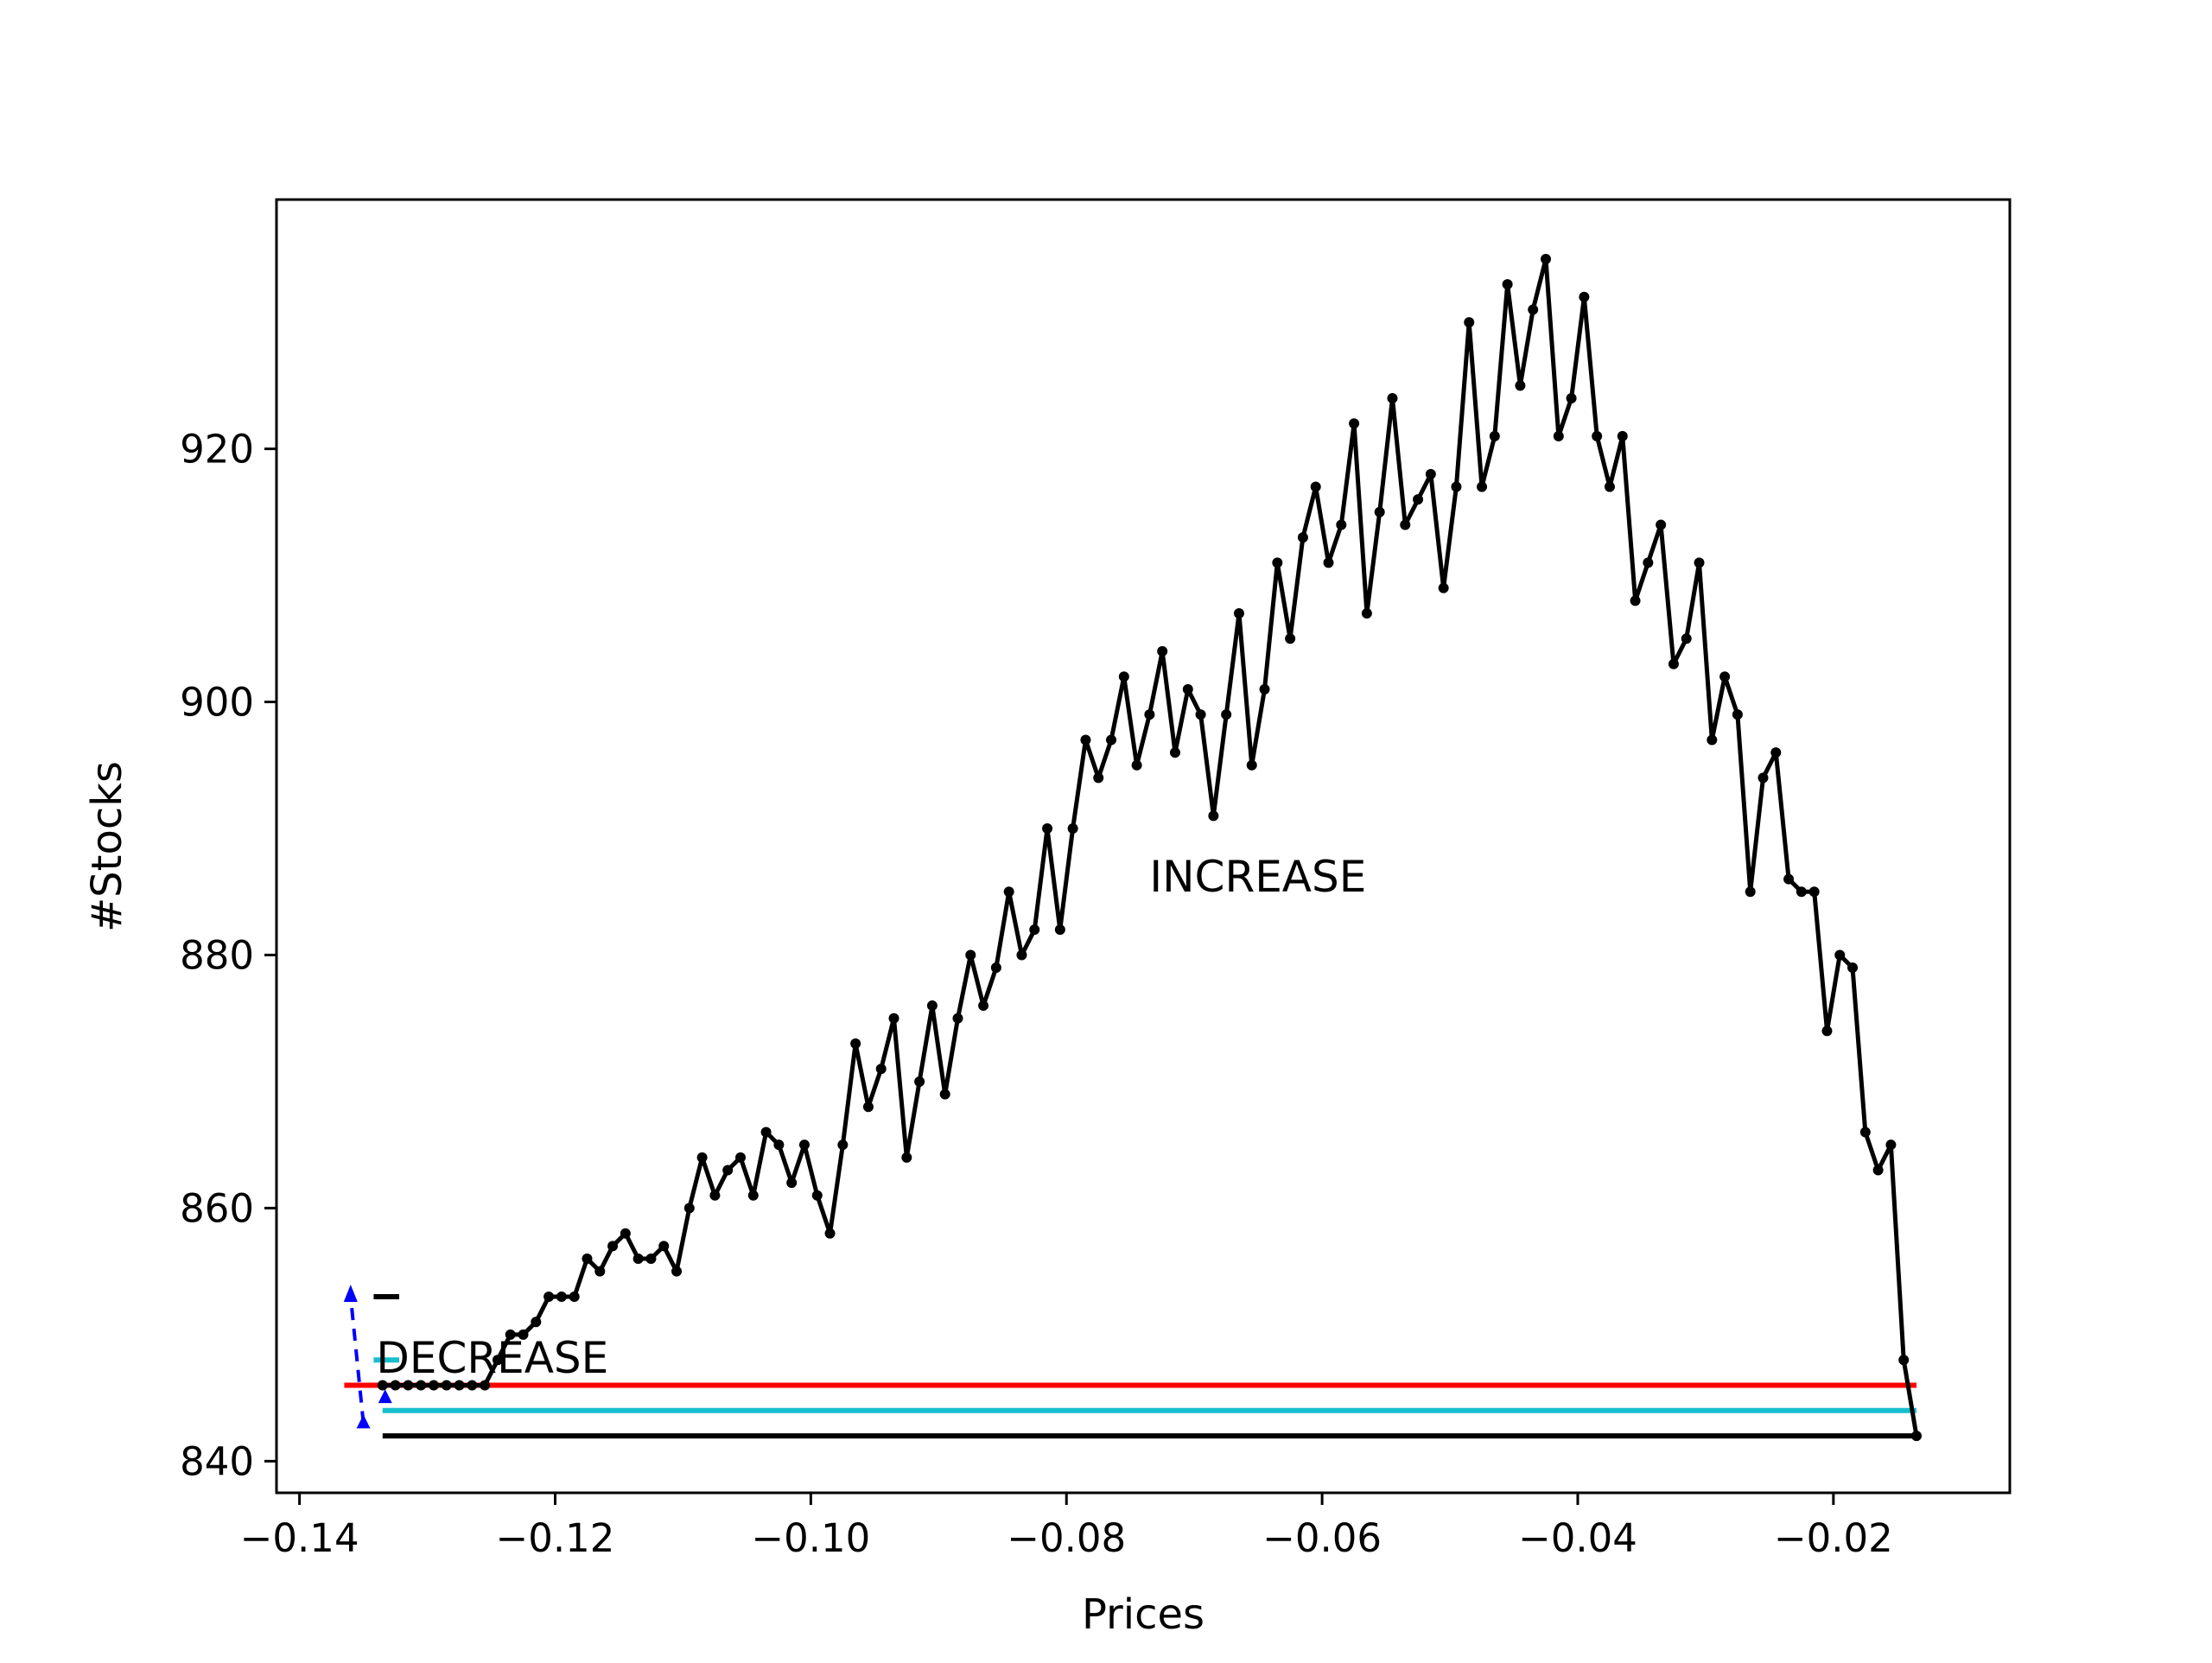  What do you see at coordinates (1577, 1538) in the screenshot?
I see `x-tick-label: −0.04` at bounding box center [1577, 1538].